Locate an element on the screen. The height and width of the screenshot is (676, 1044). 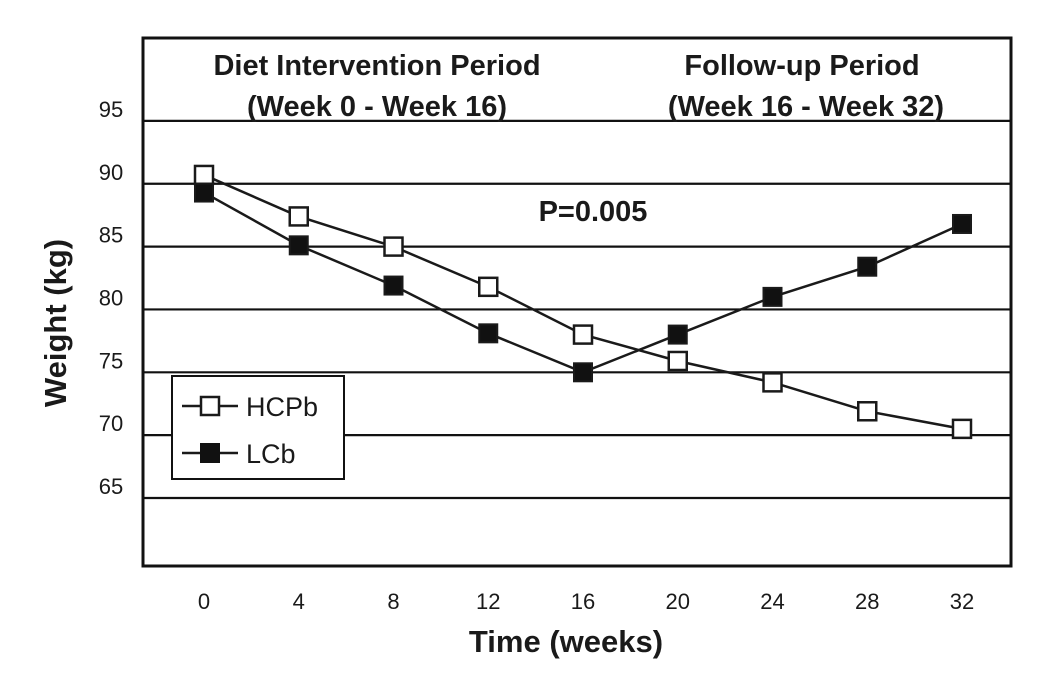
x-tick-label: 0 is located at coordinates (204, 601).